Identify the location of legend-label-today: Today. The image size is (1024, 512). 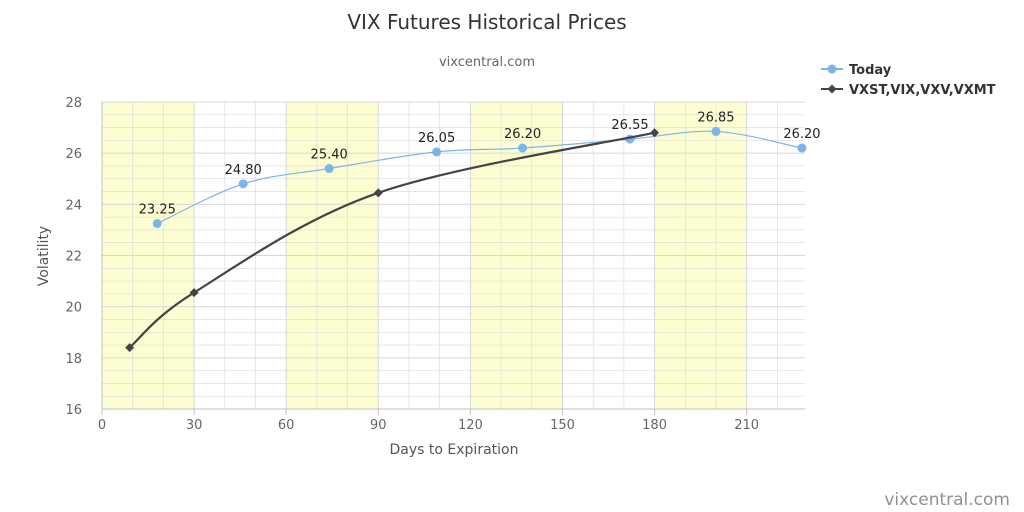
(870, 70).